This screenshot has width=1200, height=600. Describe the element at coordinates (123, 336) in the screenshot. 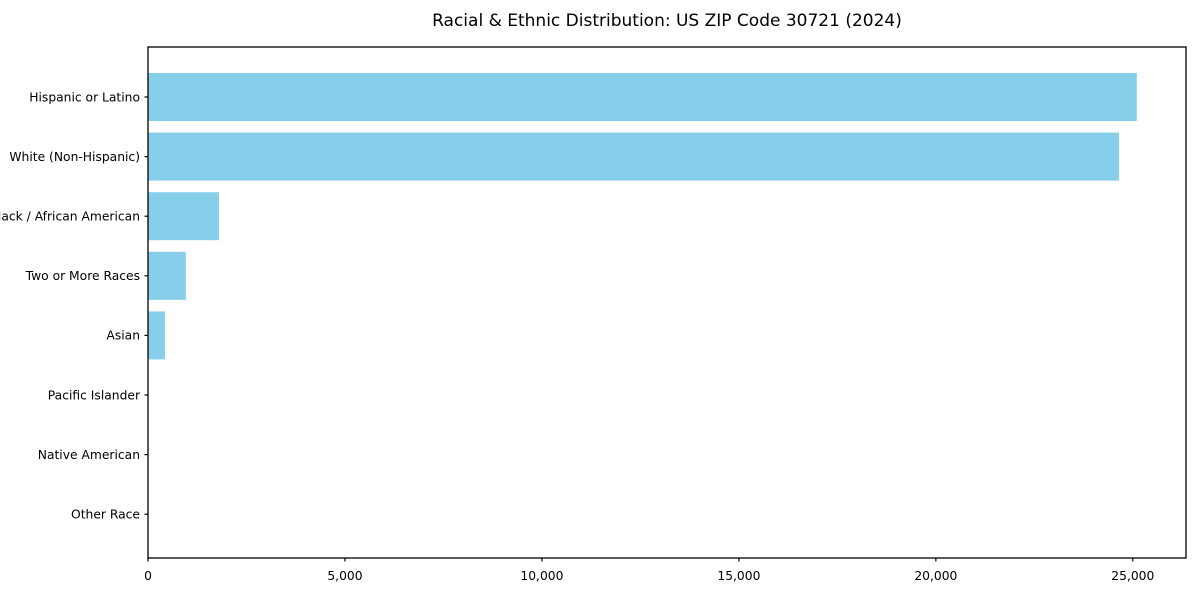

I see `y-tick-label: Asian` at that location.